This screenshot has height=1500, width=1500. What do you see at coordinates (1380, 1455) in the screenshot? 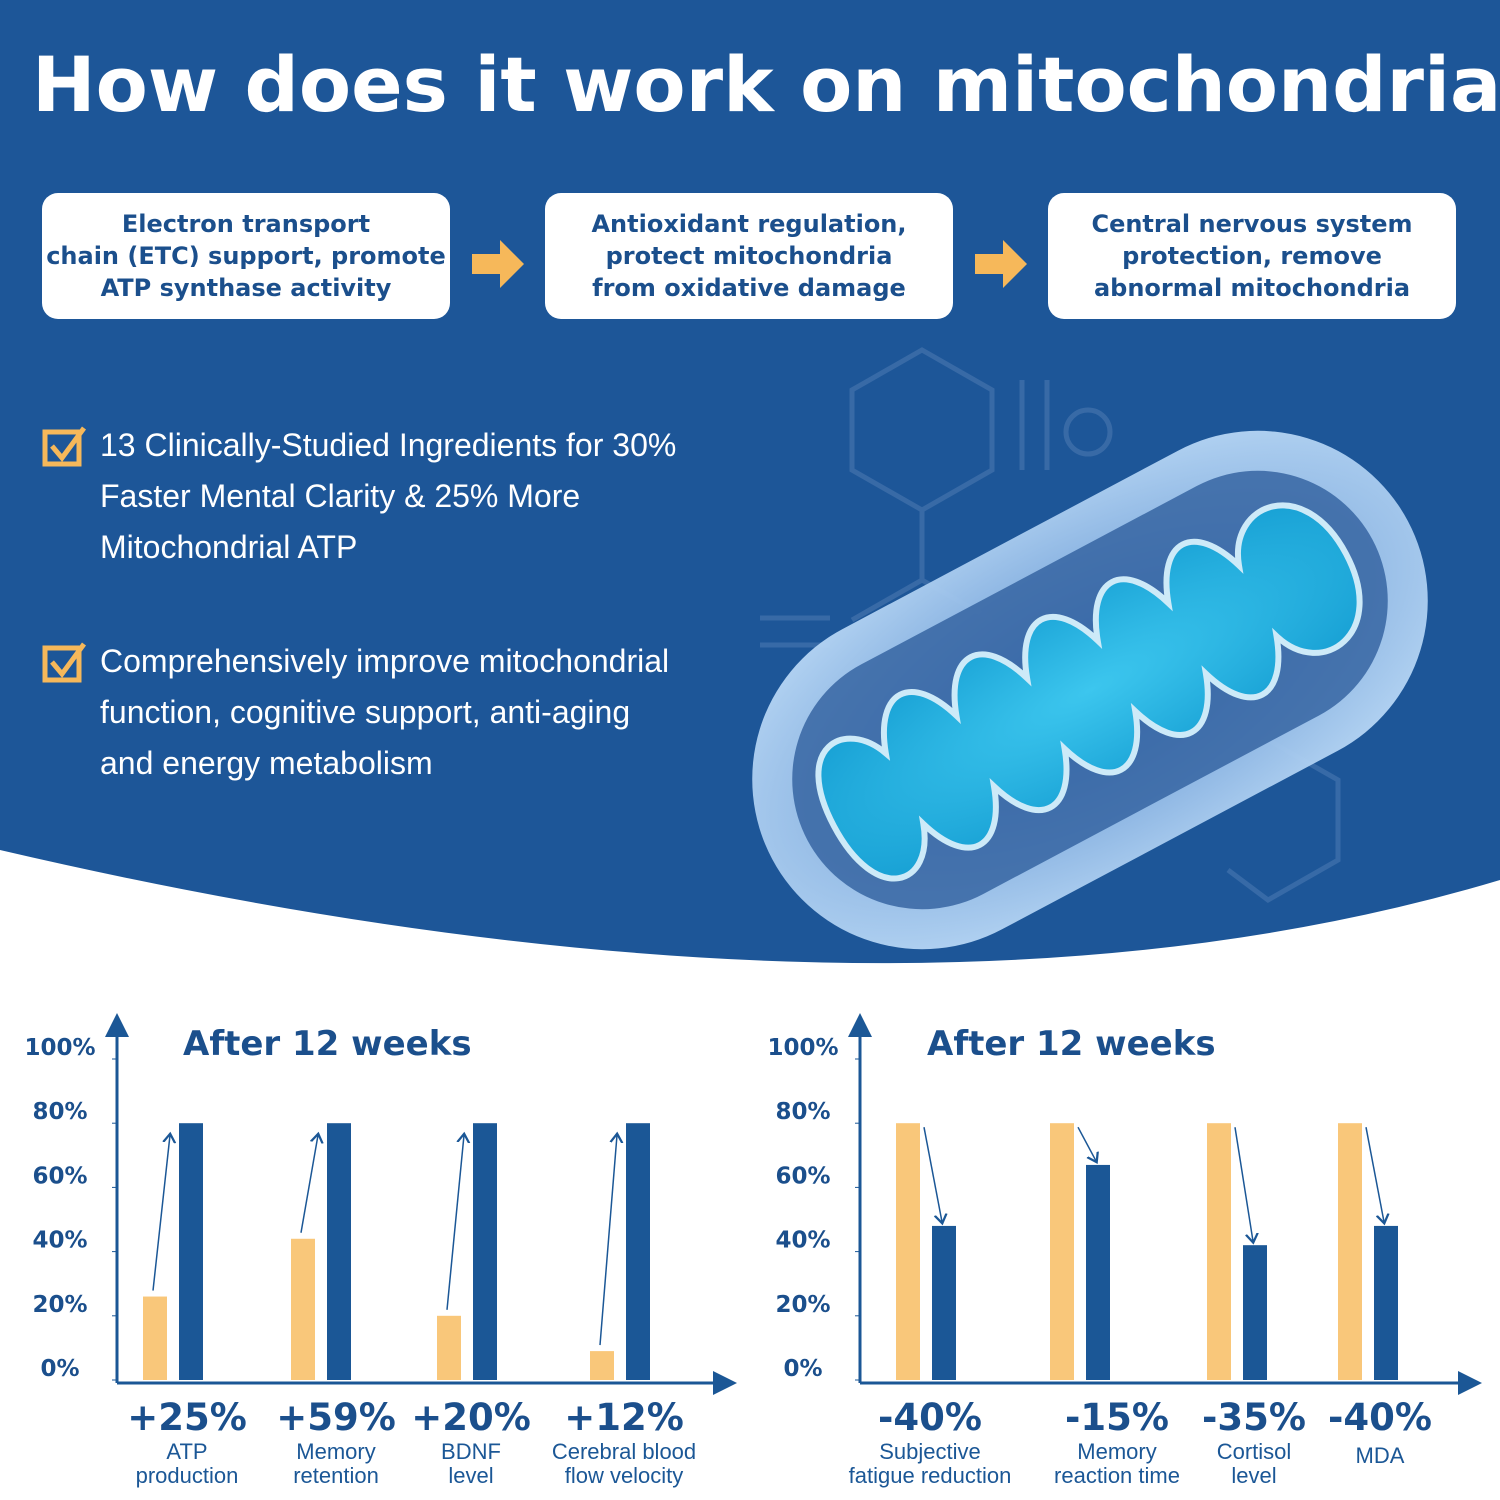
I see `x-tick-label: MDA` at bounding box center [1380, 1455].